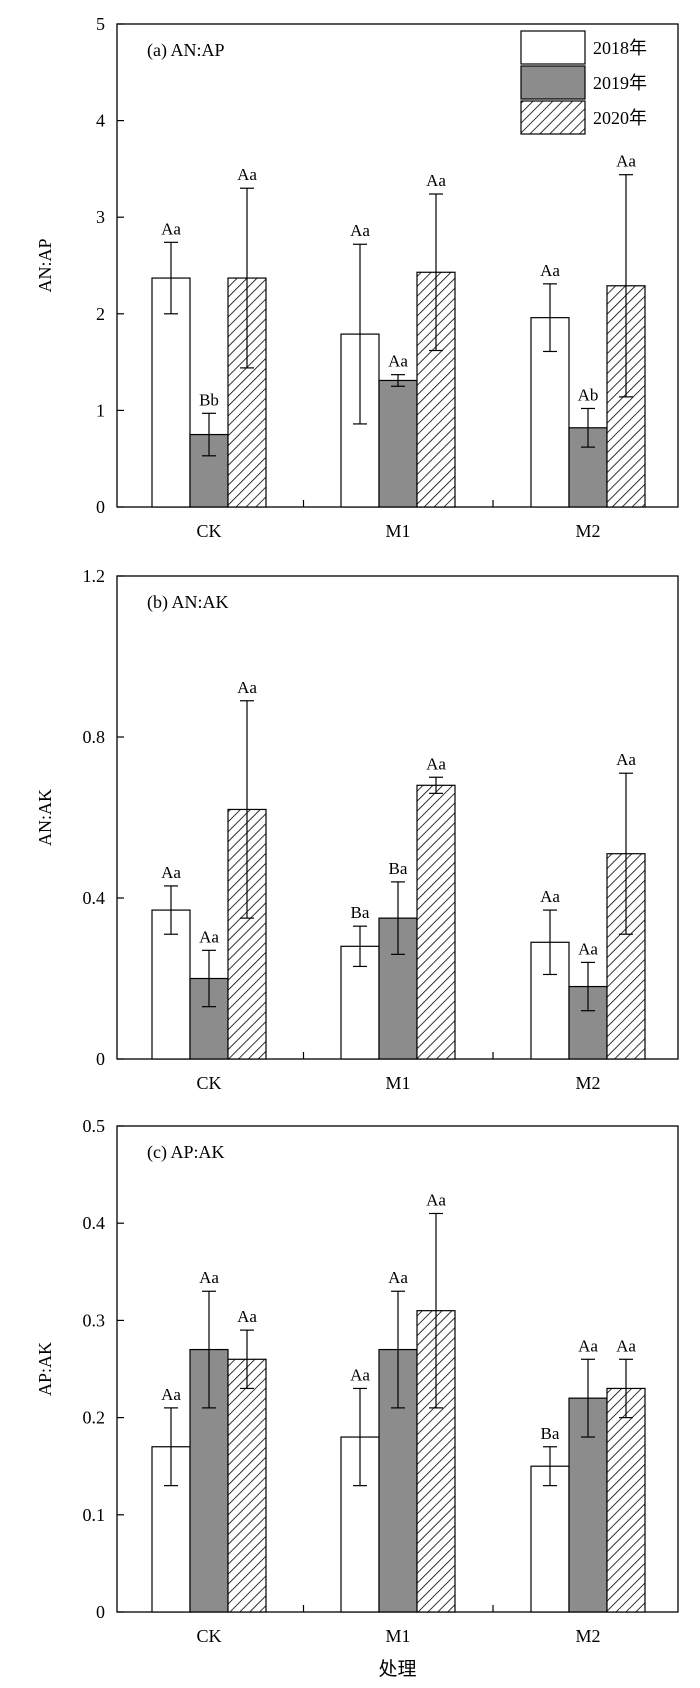 The height and width of the screenshot is (1688, 700). Describe the element at coordinates (620, 118) in the screenshot. I see `legend-label: 2020年` at that location.